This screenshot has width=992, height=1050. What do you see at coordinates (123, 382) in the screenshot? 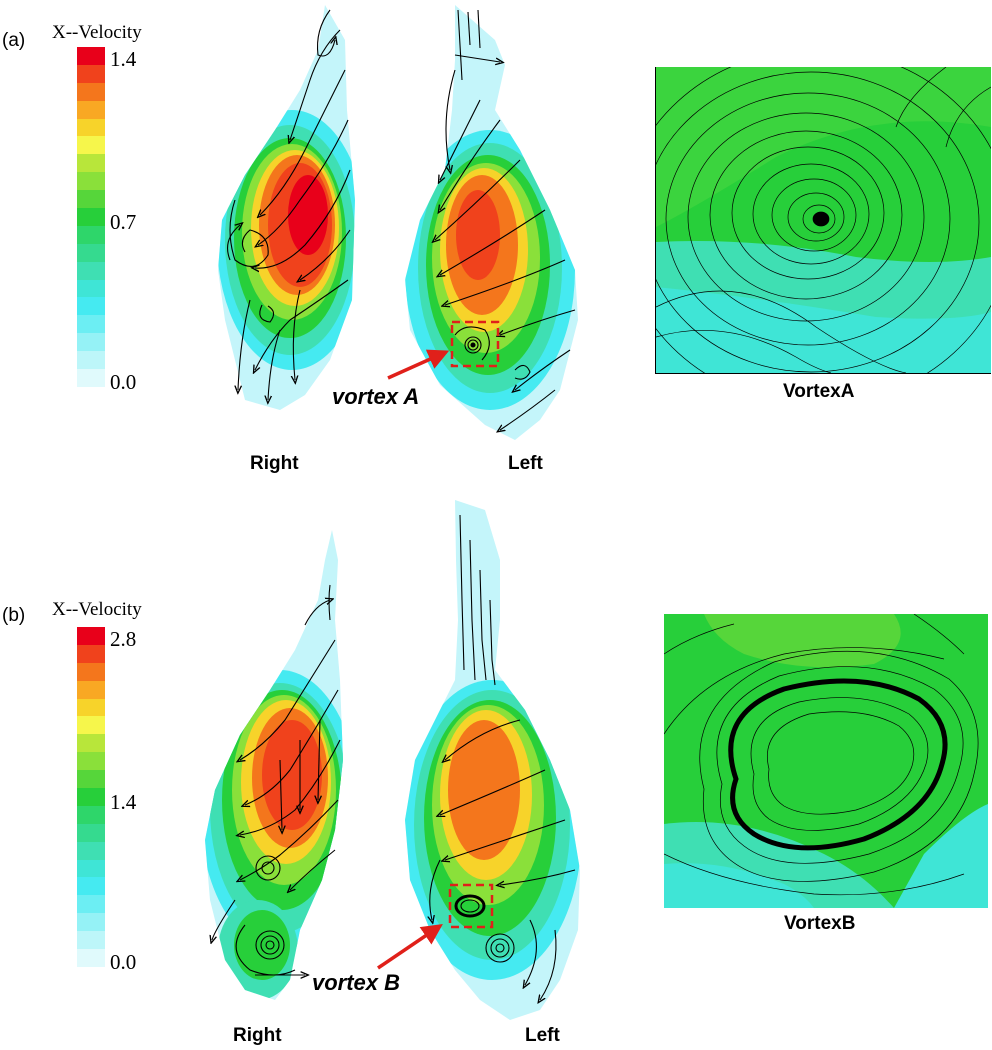
I see `colorbar-a-min: 0.0` at bounding box center [123, 382].